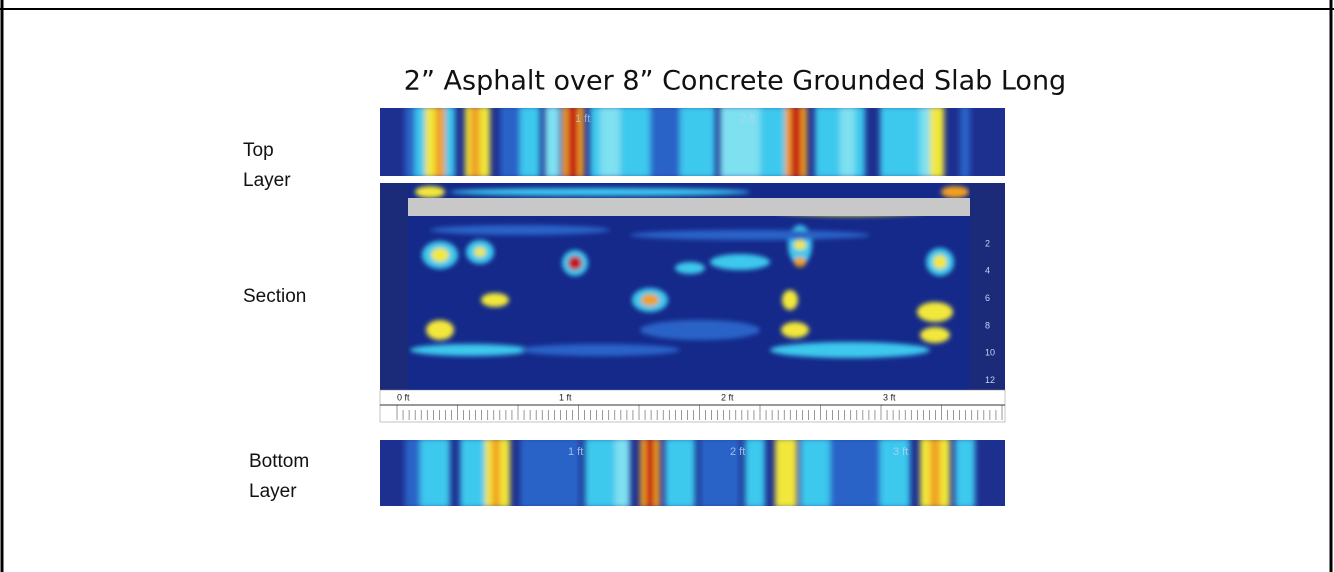  What do you see at coordinates (889, 397) in the screenshot?
I see `ruler-label: 3 ft` at bounding box center [889, 397].